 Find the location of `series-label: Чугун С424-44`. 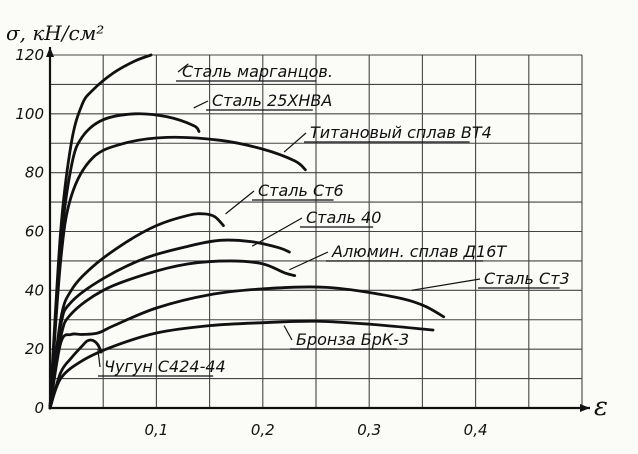

series-label: Чугун С424-44 is located at coordinates (165, 366).